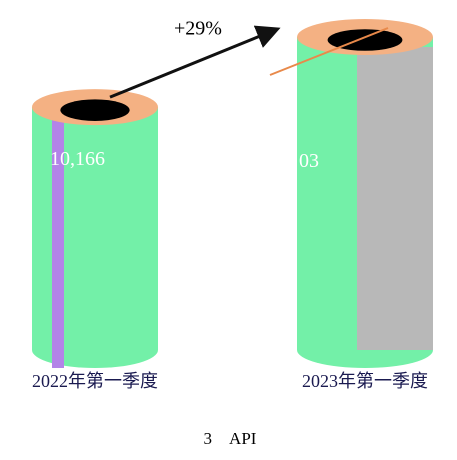 The height and width of the screenshot is (460, 457). What do you see at coordinates (58, 238) in the screenshot?
I see `stripe` at bounding box center [58, 238].